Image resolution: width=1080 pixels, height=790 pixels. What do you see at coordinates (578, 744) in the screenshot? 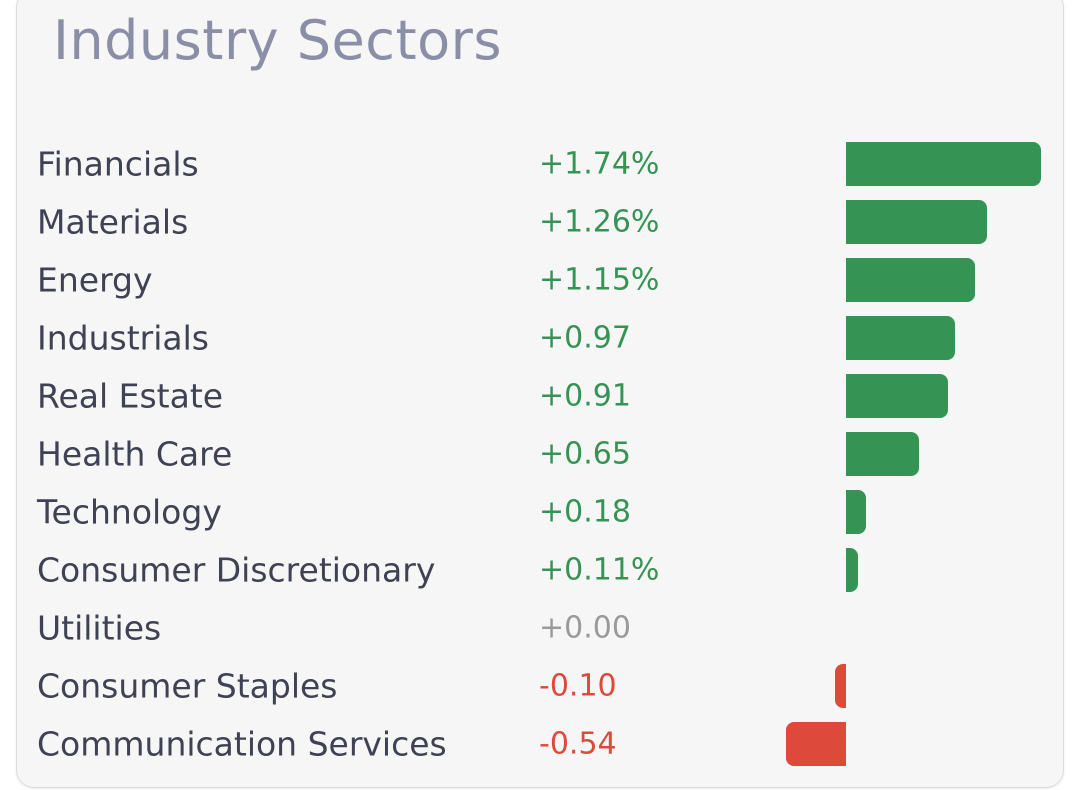
I see `sector-change-value: -0.54` at bounding box center [578, 744].